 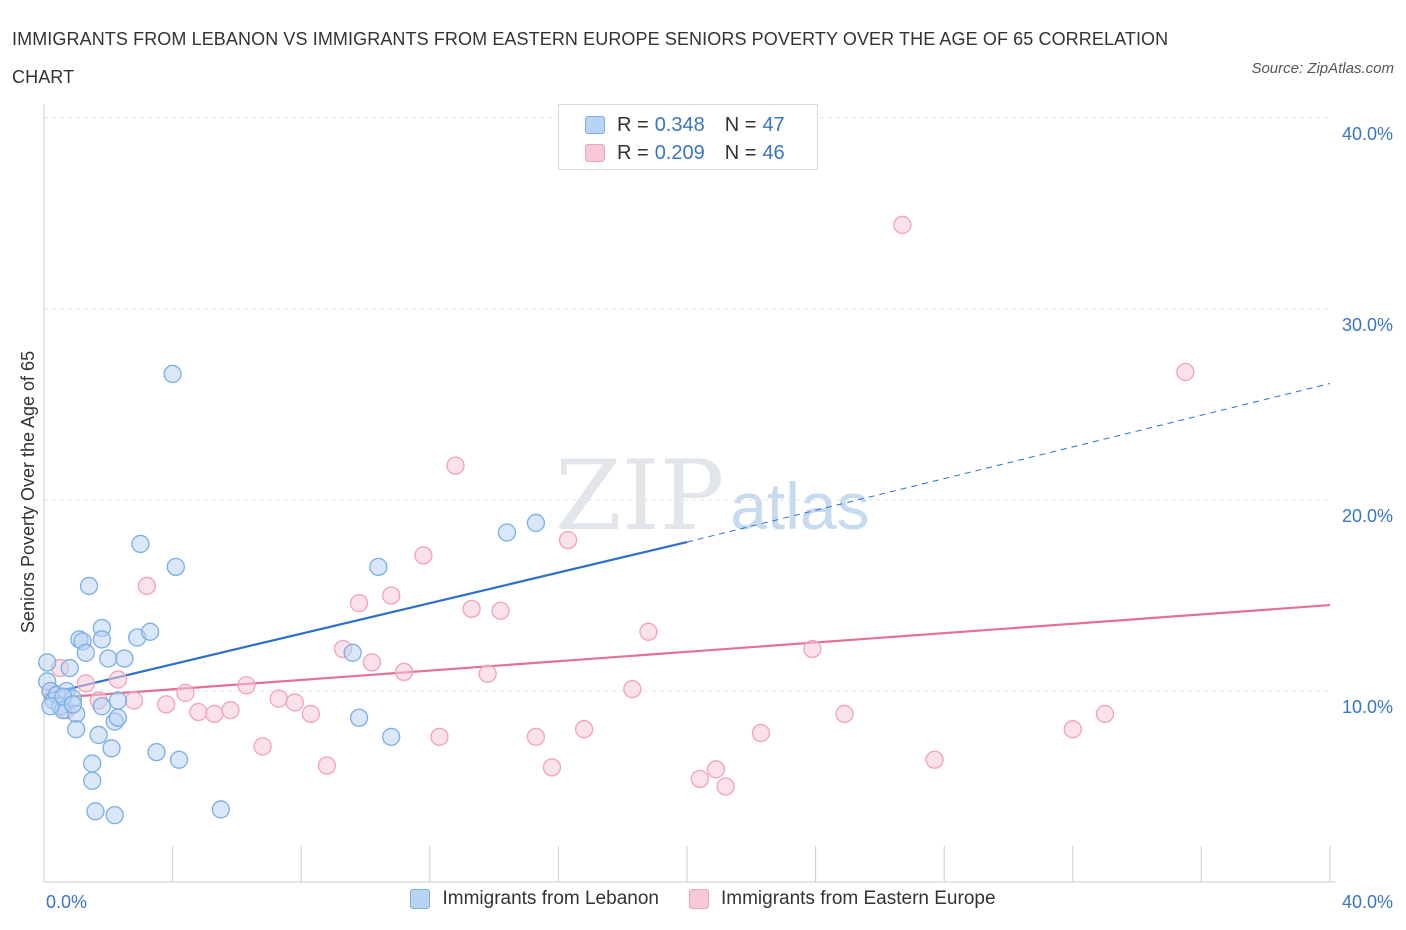 I want to click on source-label: Source: ZipAtlas.com, so click(x=1322, y=68).